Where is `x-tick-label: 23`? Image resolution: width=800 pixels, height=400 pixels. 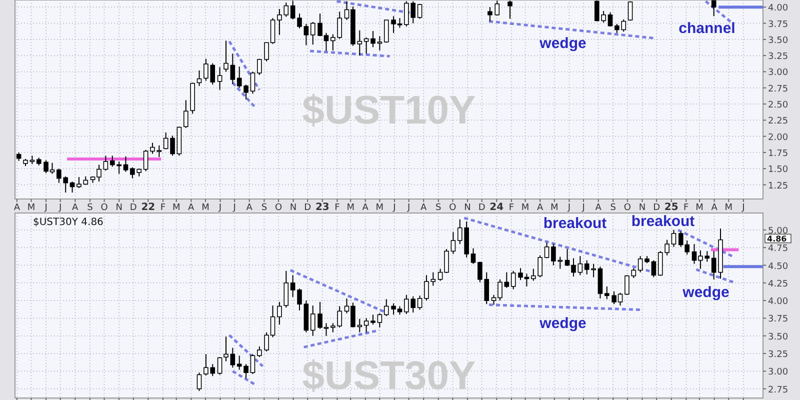
x-tick-label: 23 is located at coordinates (322, 207).